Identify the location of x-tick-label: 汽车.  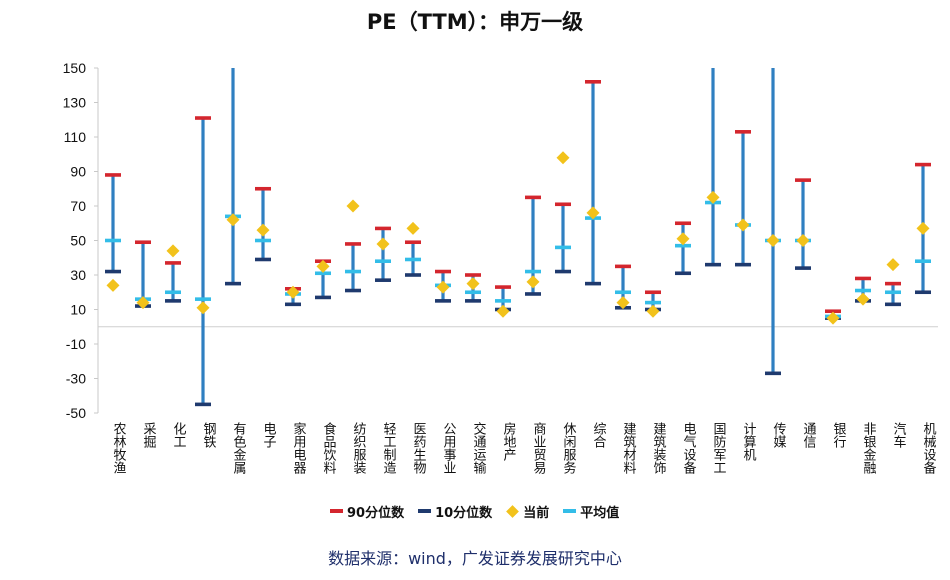
(899, 435).